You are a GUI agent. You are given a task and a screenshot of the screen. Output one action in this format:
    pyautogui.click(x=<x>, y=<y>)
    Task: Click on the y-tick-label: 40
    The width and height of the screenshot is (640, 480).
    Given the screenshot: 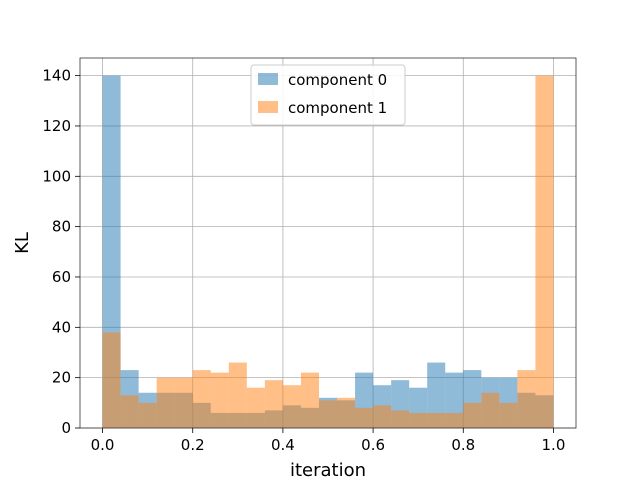 What is the action you would take?
    pyautogui.click(x=61, y=327)
    